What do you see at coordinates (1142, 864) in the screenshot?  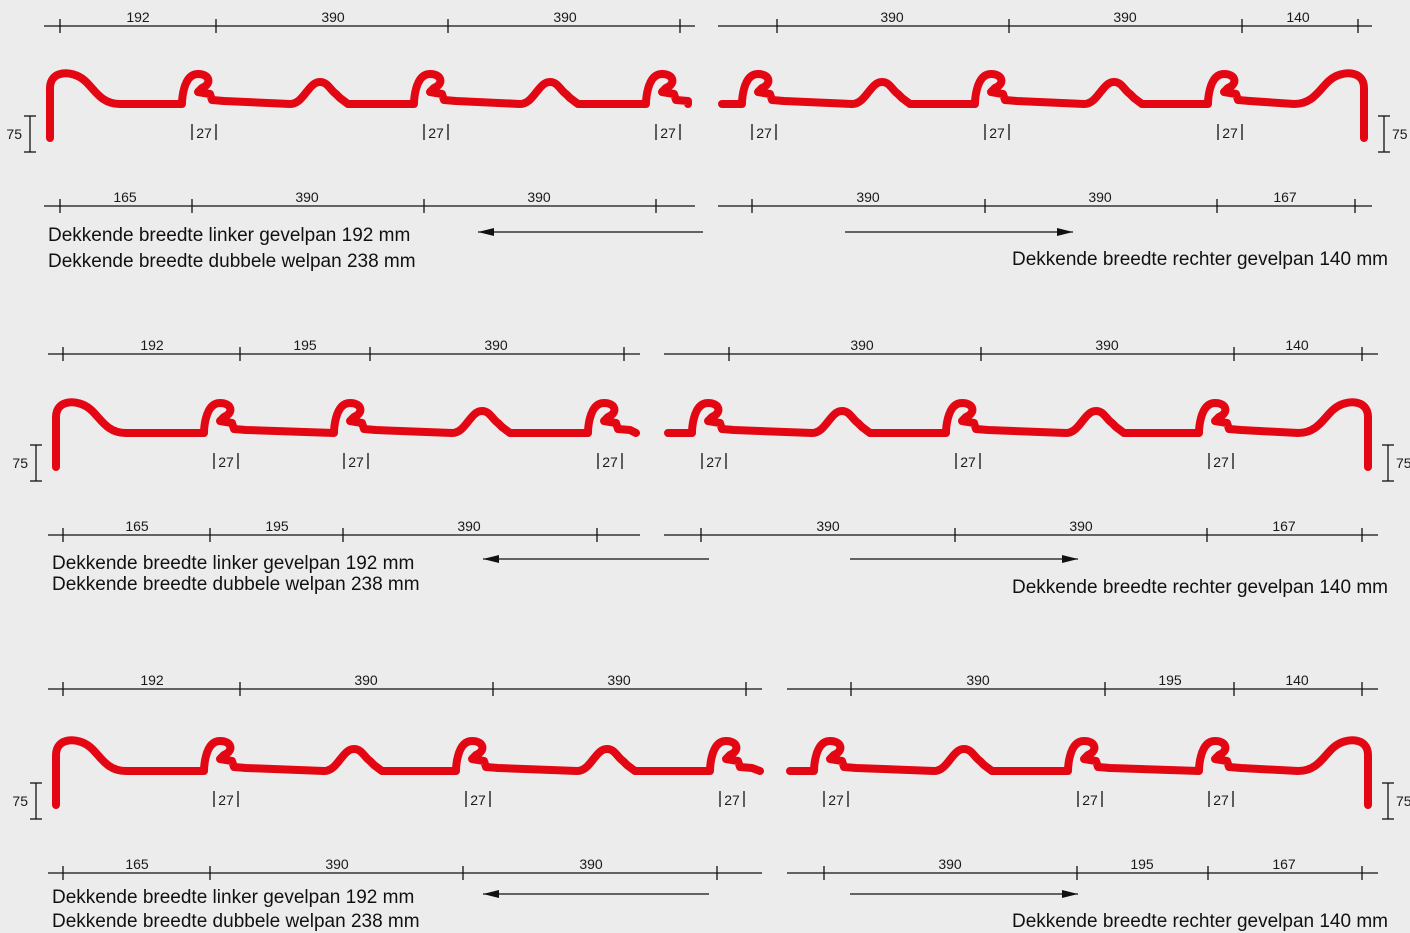 I see `bottom-right-dim-label: 195` at bounding box center [1142, 864].